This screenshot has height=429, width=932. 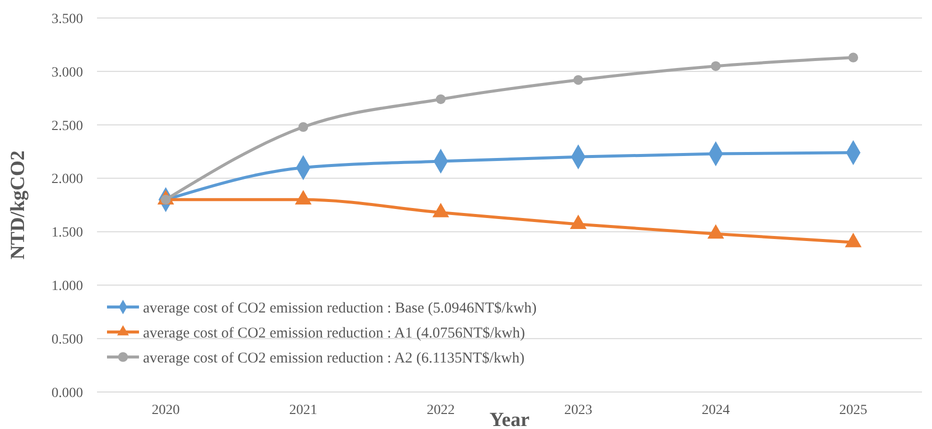 What do you see at coordinates (578, 410) in the screenshot?
I see `x-tick-label: 2023` at bounding box center [578, 410].